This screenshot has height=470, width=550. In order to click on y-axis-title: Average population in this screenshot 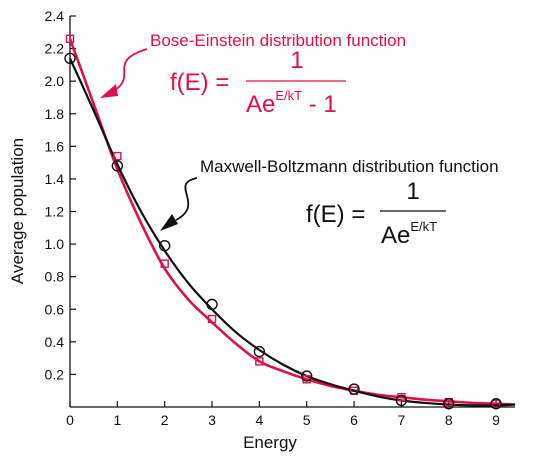, I will do `click(17, 211)`.